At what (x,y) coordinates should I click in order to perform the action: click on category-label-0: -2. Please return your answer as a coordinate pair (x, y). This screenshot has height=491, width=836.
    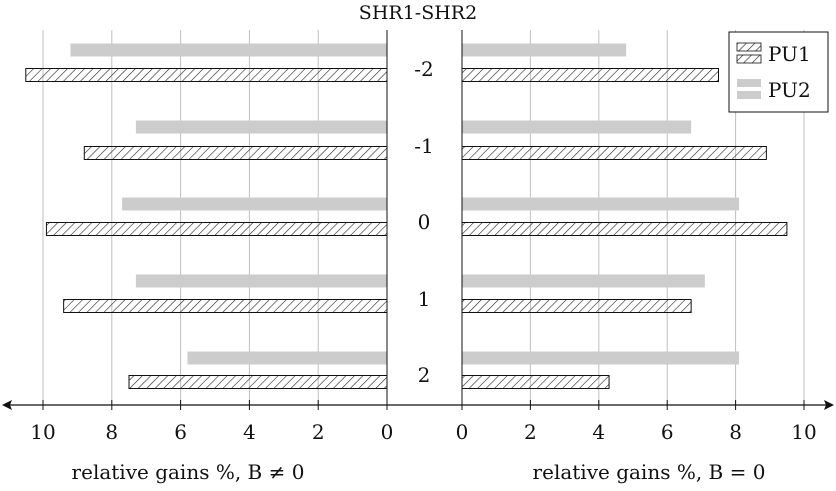
    Looking at the image, I should click on (423, 69).